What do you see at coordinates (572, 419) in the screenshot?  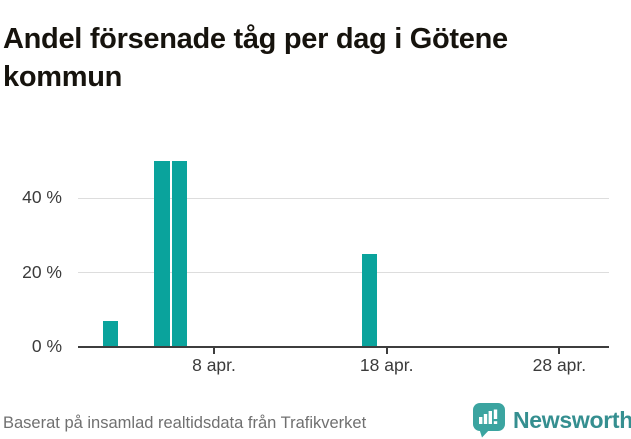 I see `newsworthy-wordmark: Newsworthy` at bounding box center [572, 419].